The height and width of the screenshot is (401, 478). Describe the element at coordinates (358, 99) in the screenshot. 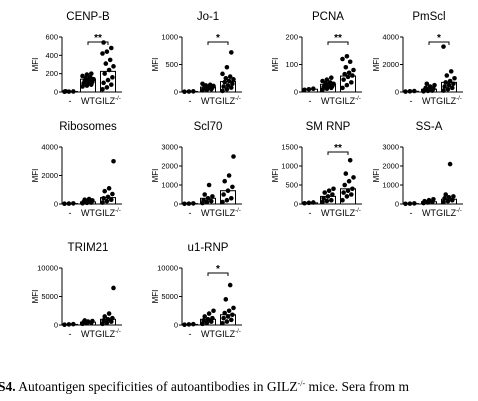

I see `x-category-superscript-pcna: -/-` at that location.